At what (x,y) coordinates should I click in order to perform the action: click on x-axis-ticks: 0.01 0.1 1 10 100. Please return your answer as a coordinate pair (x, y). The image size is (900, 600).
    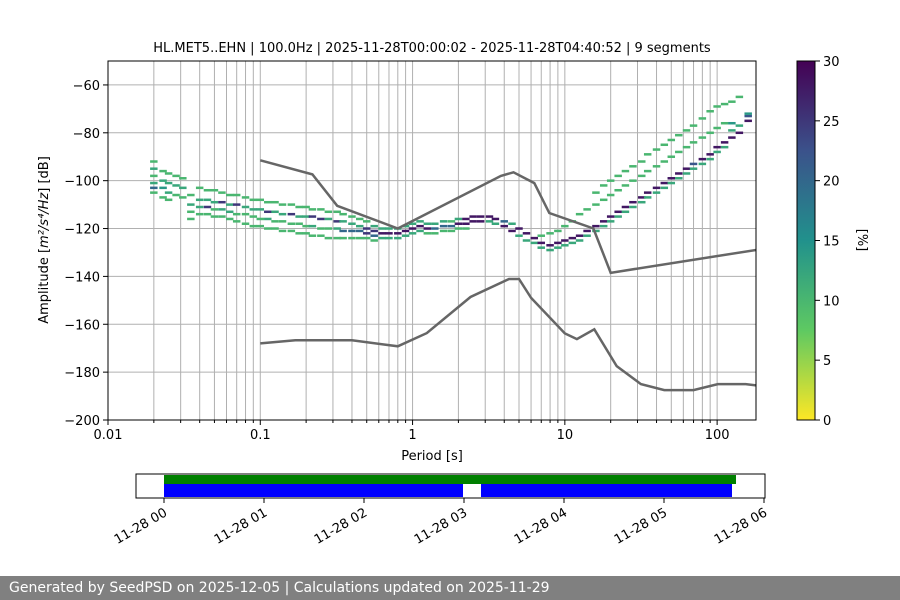
    Looking at the image, I should click on (412, 431).